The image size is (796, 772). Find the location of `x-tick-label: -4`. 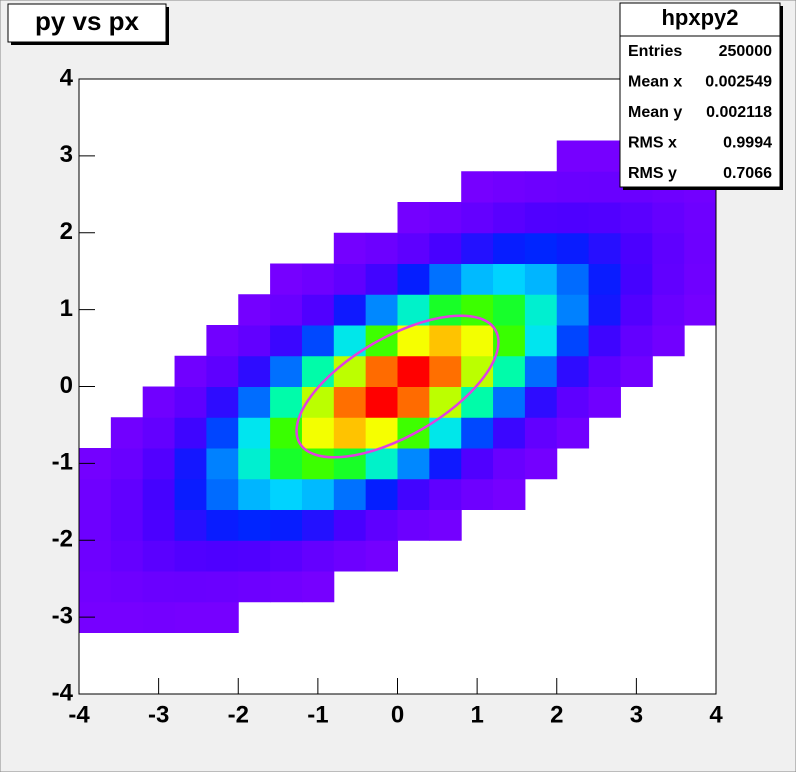

x-tick-label: -4 is located at coordinates (79, 714).